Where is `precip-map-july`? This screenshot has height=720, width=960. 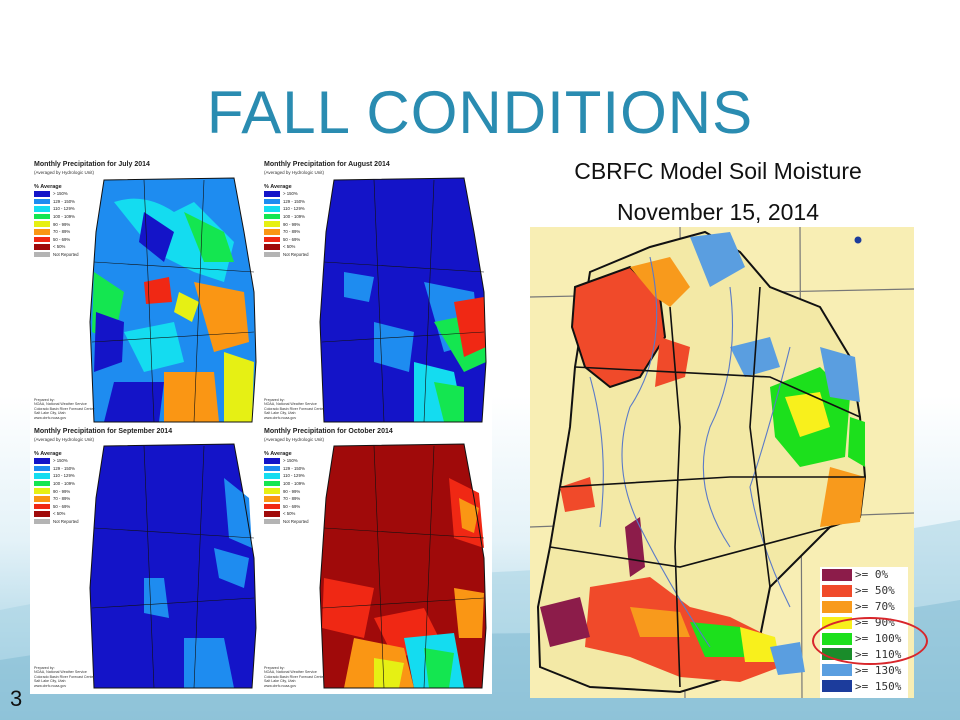 precip-map-july is located at coordinates (173, 300).